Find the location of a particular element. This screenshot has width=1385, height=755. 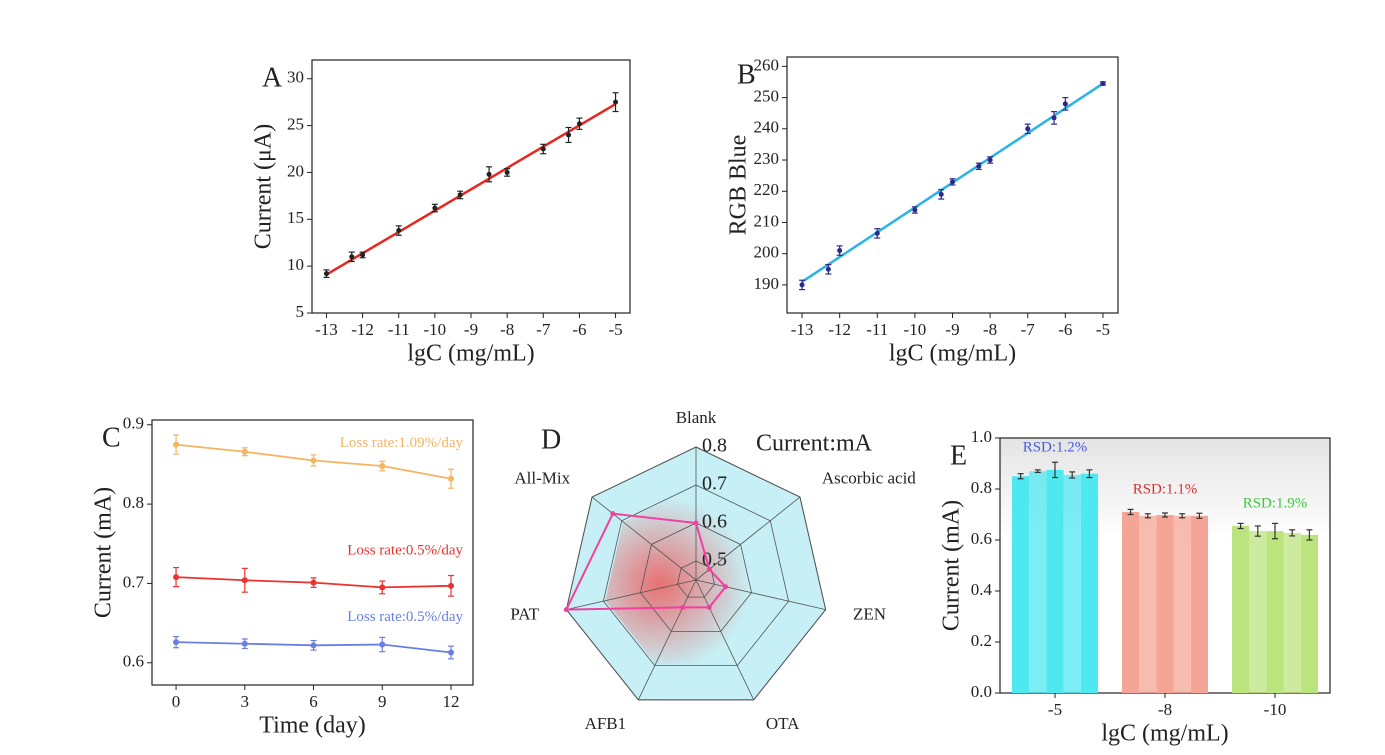

r-tick-label: 0.8 is located at coordinates (714, 446).